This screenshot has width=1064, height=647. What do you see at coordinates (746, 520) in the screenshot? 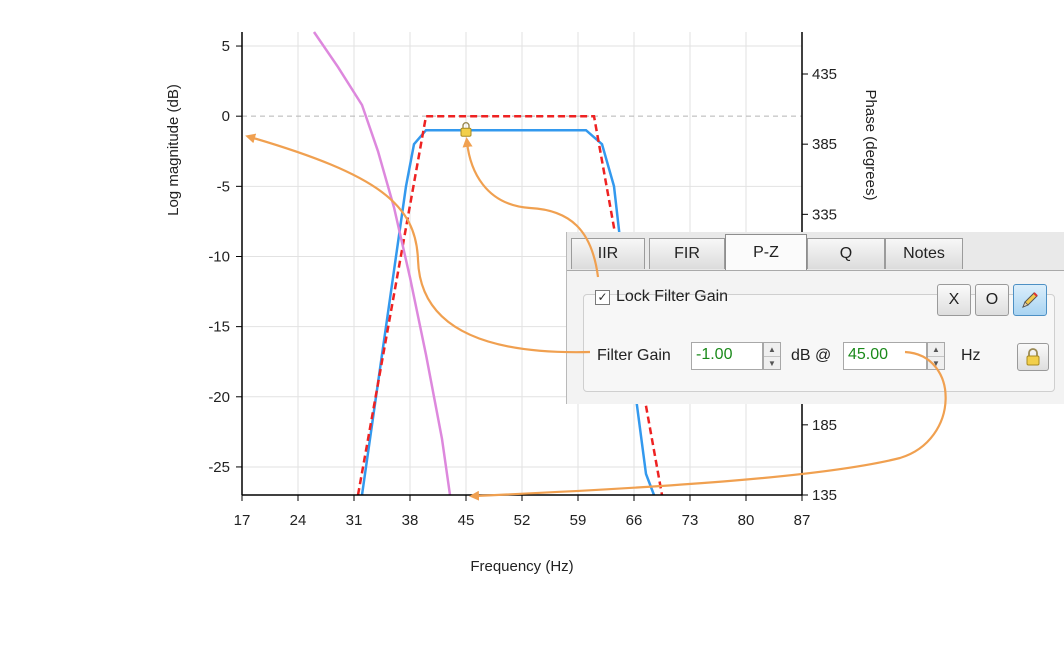
I see `x-tick-label: 80` at bounding box center [746, 520].